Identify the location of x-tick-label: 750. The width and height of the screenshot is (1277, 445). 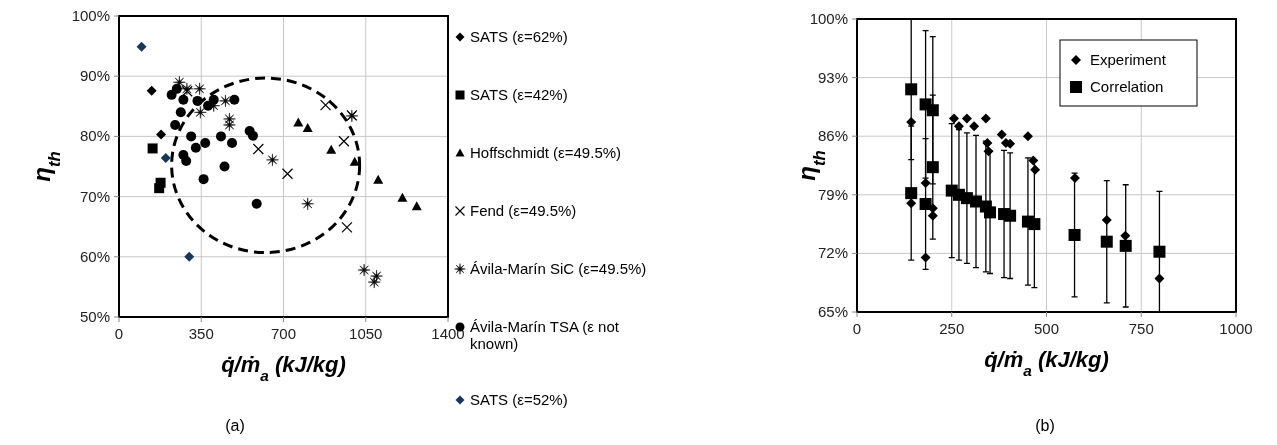
(1141, 328).